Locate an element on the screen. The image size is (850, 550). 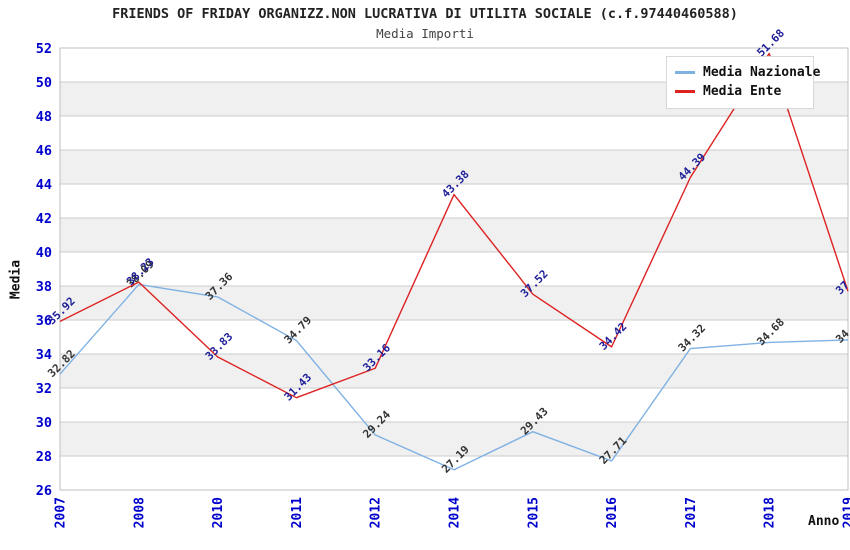
legend-item-media-nazionale: Media Nazionale is located at coordinates (747, 72).